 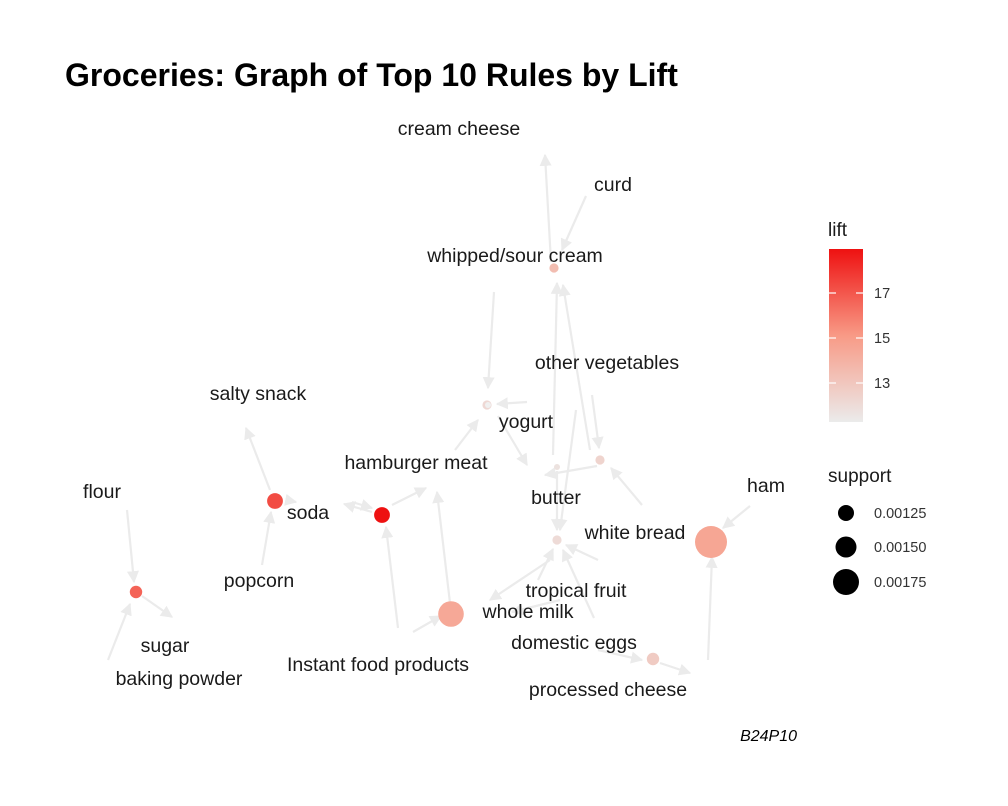 I want to click on legend-lift-tick: 13, so click(x=882, y=384).